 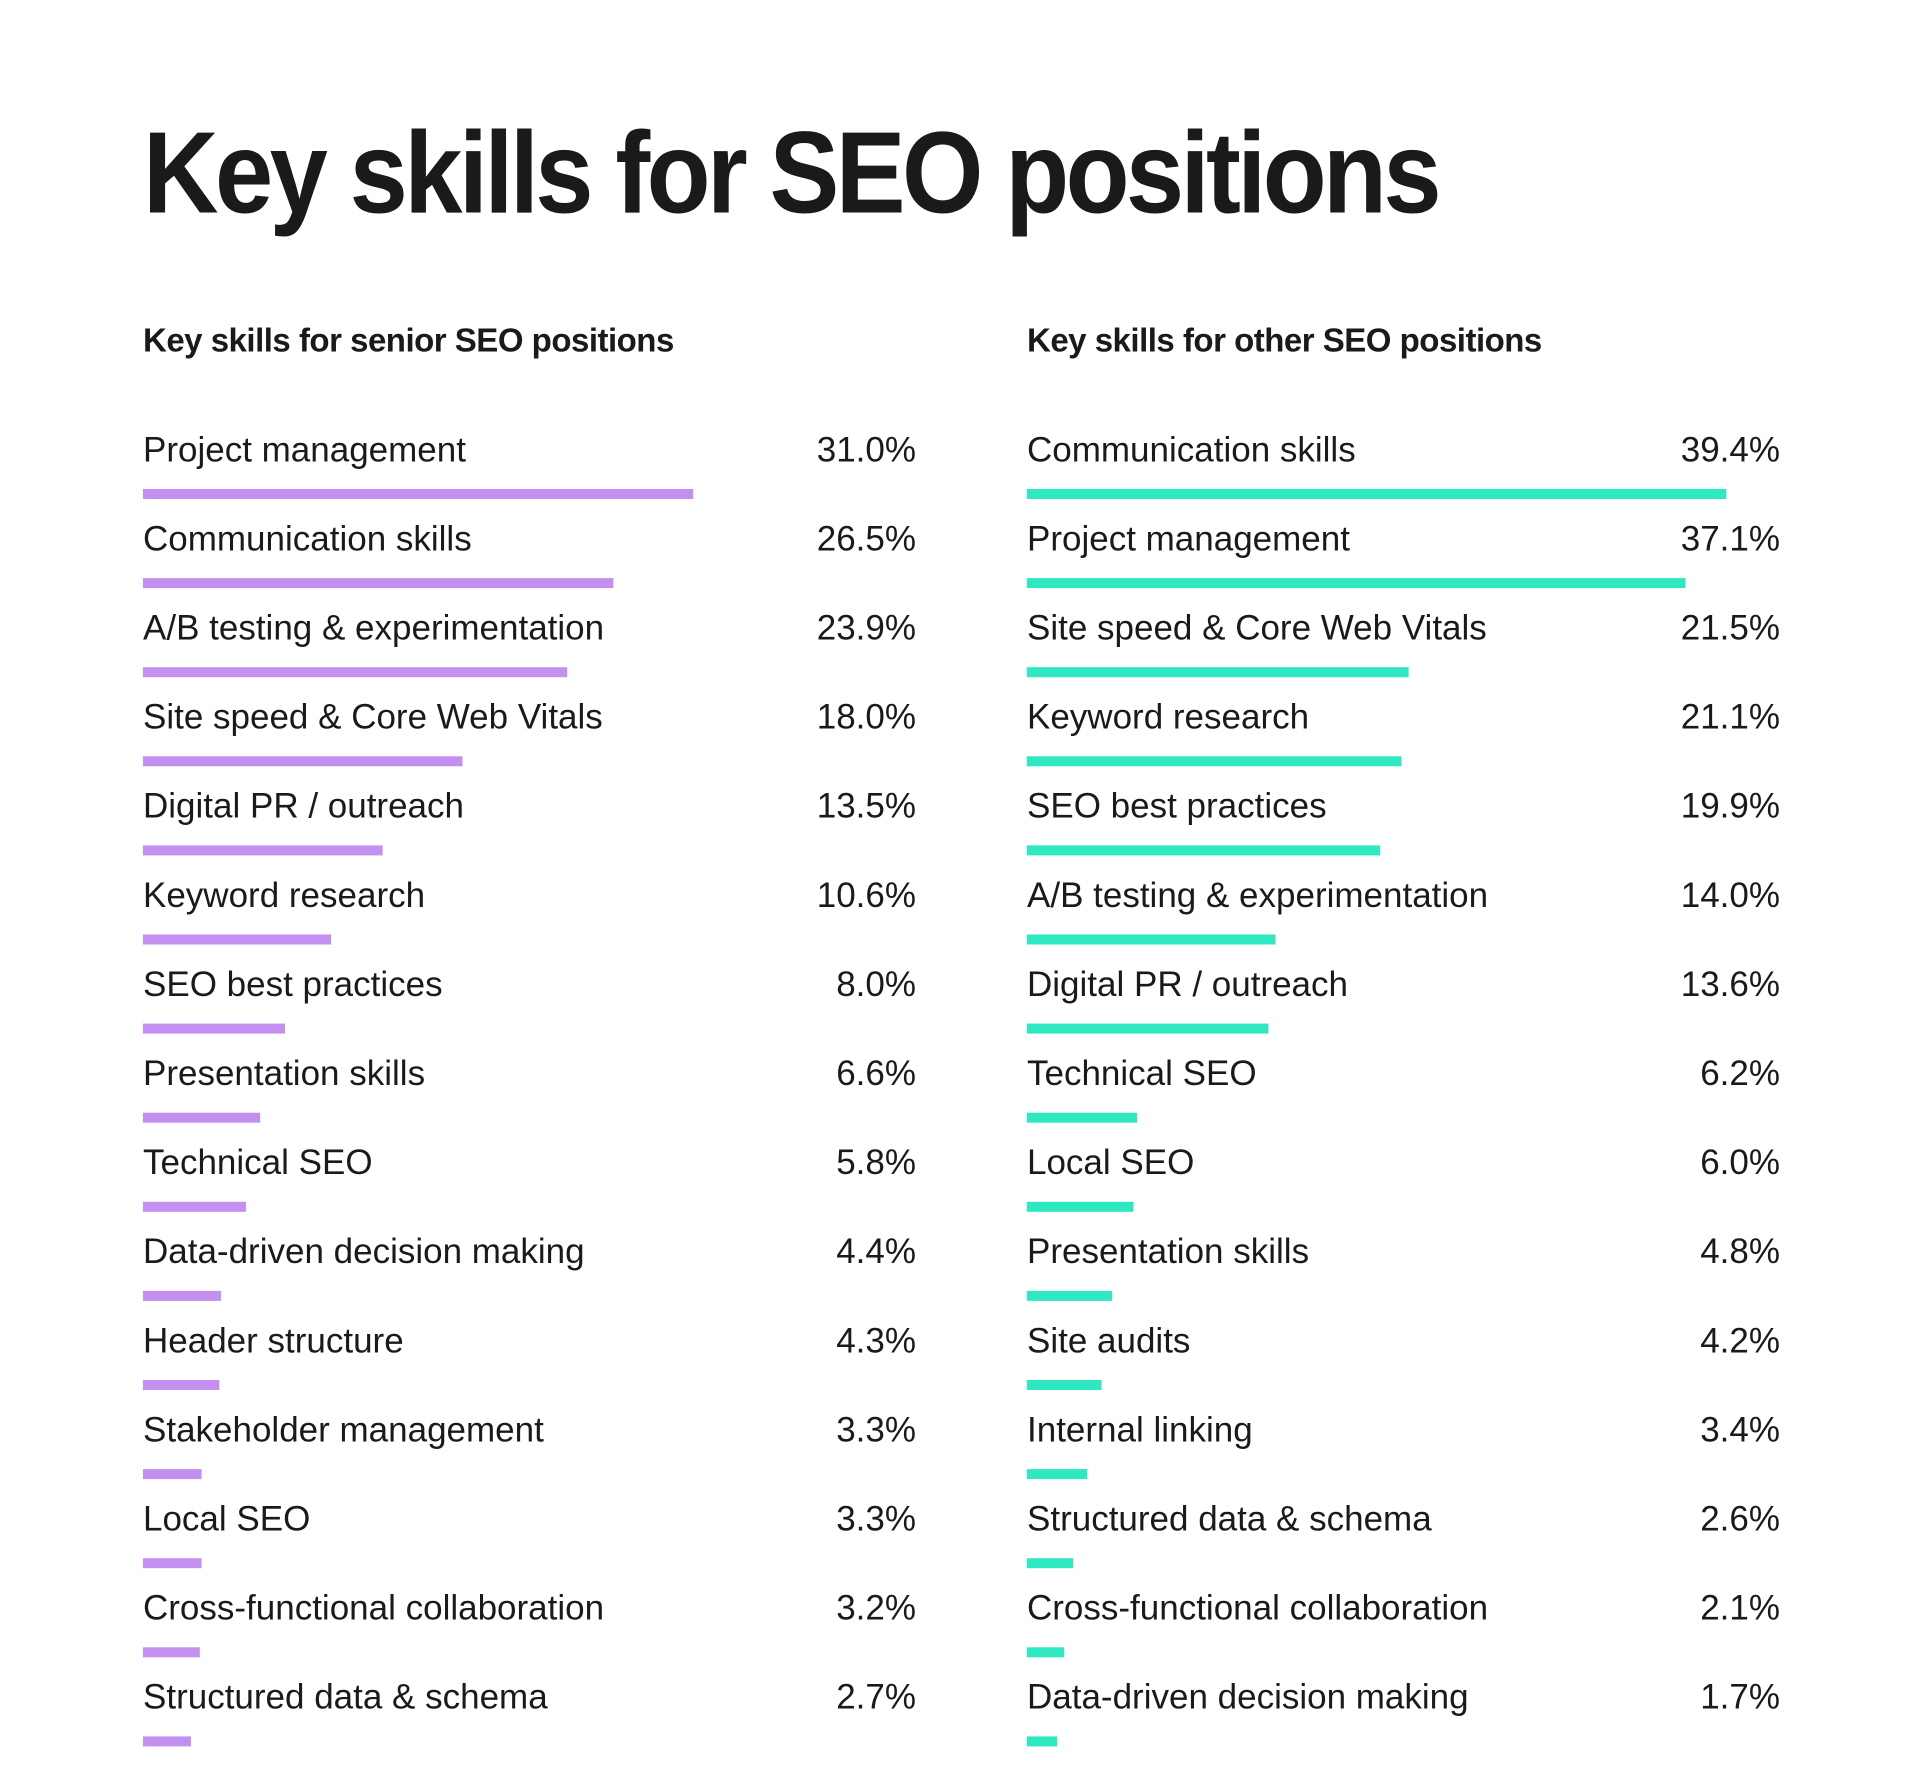 I want to click on value-label: 4.8%, so click(x=1740, y=1251).